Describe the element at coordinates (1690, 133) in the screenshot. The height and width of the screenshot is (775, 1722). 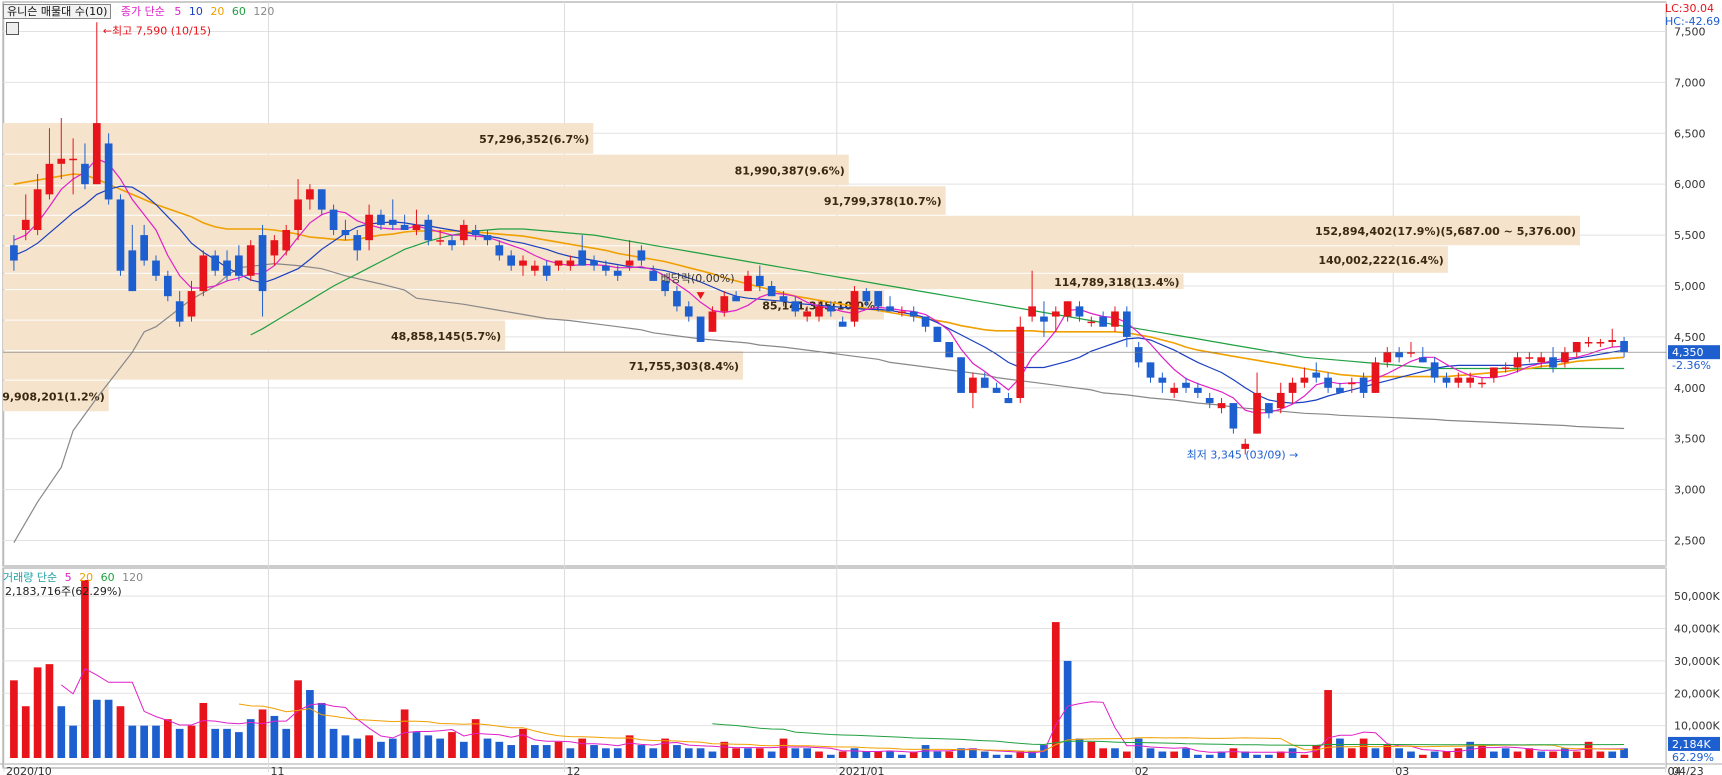
I see `price-tick-label: 6,500` at that location.